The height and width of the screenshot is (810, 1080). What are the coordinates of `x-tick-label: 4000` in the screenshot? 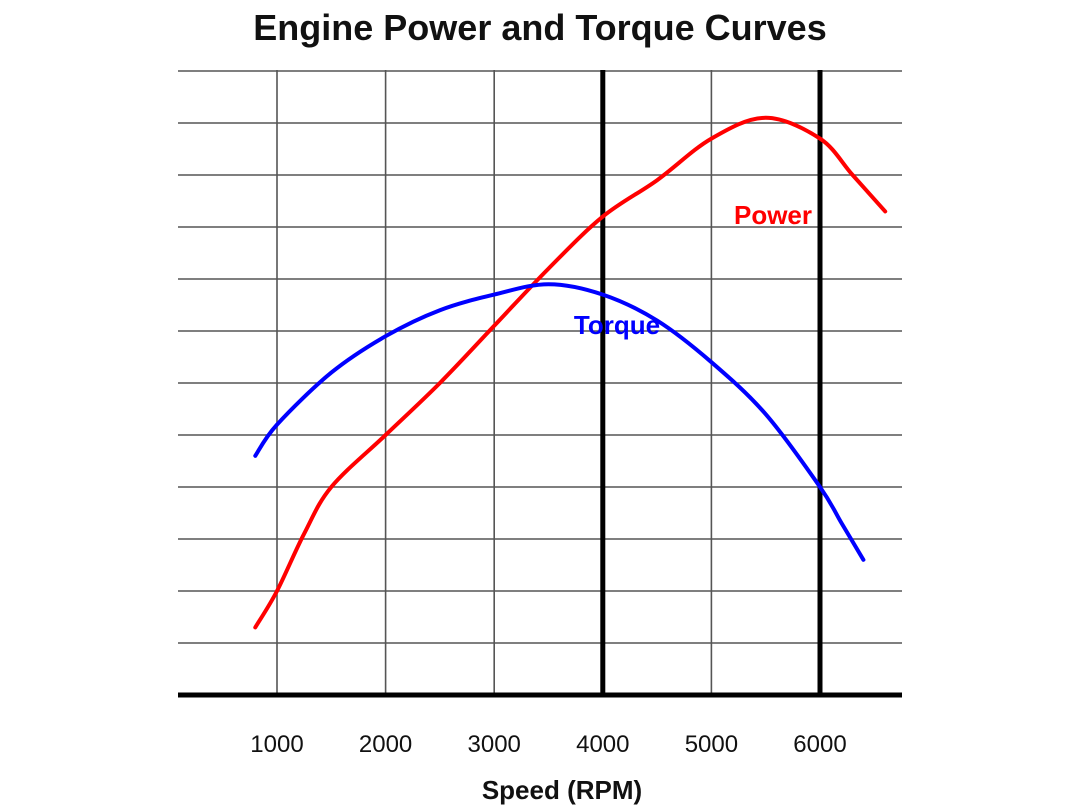 It's located at (602, 744).